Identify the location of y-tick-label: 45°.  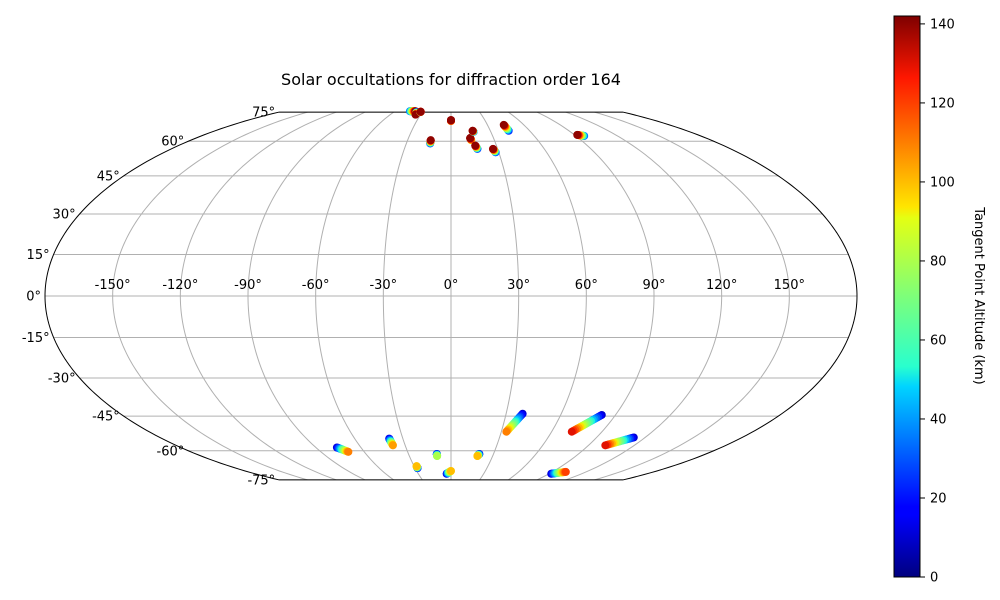
(108, 176).